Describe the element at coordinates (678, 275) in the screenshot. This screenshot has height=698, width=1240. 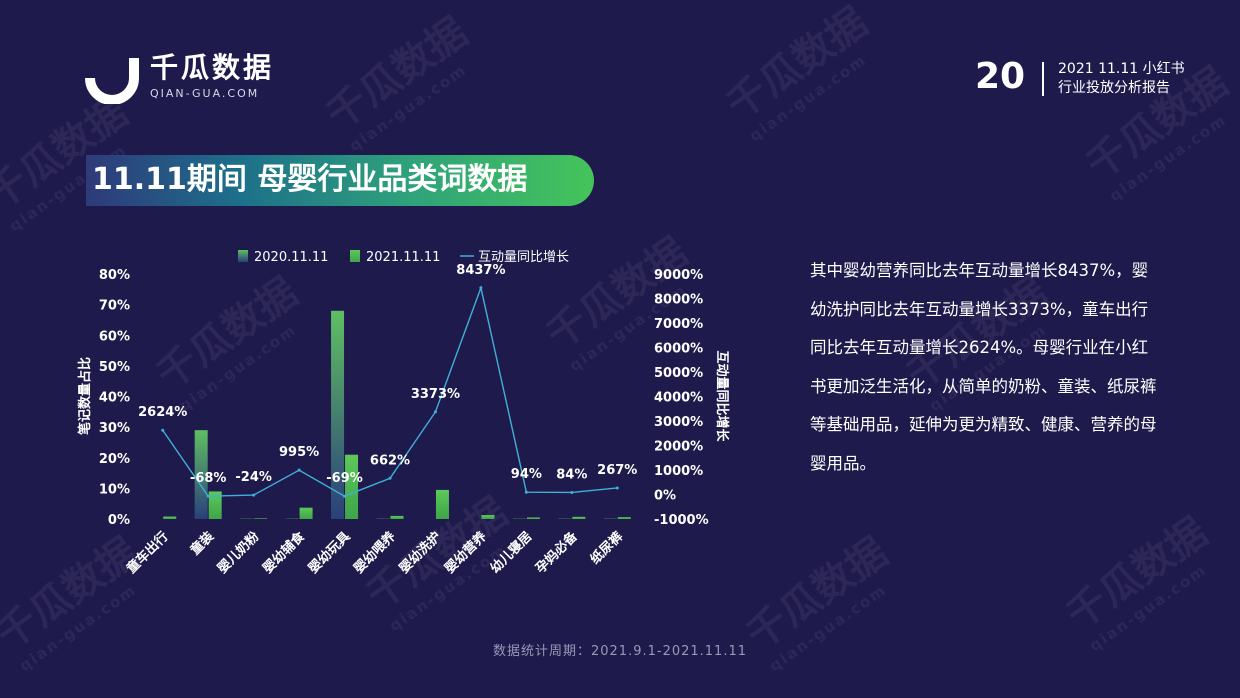
I see `y2-tick-label: 9000%` at that location.